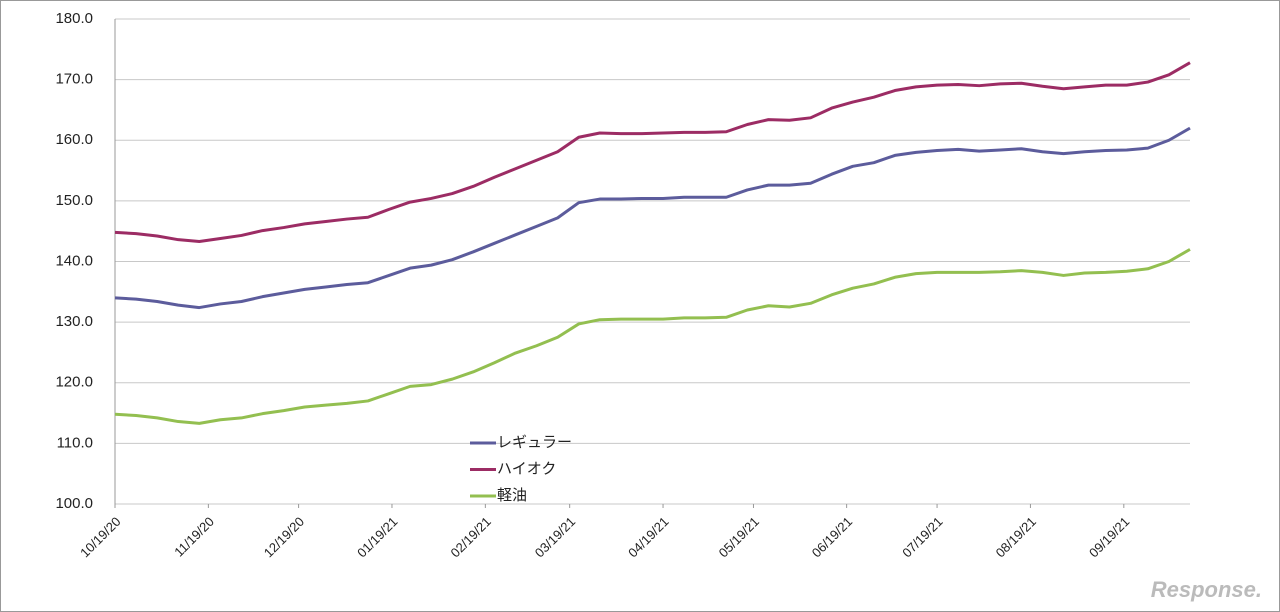 This screenshot has width=1280, height=612. I want to click on legend-label: レギュラー, so click(534, 442).